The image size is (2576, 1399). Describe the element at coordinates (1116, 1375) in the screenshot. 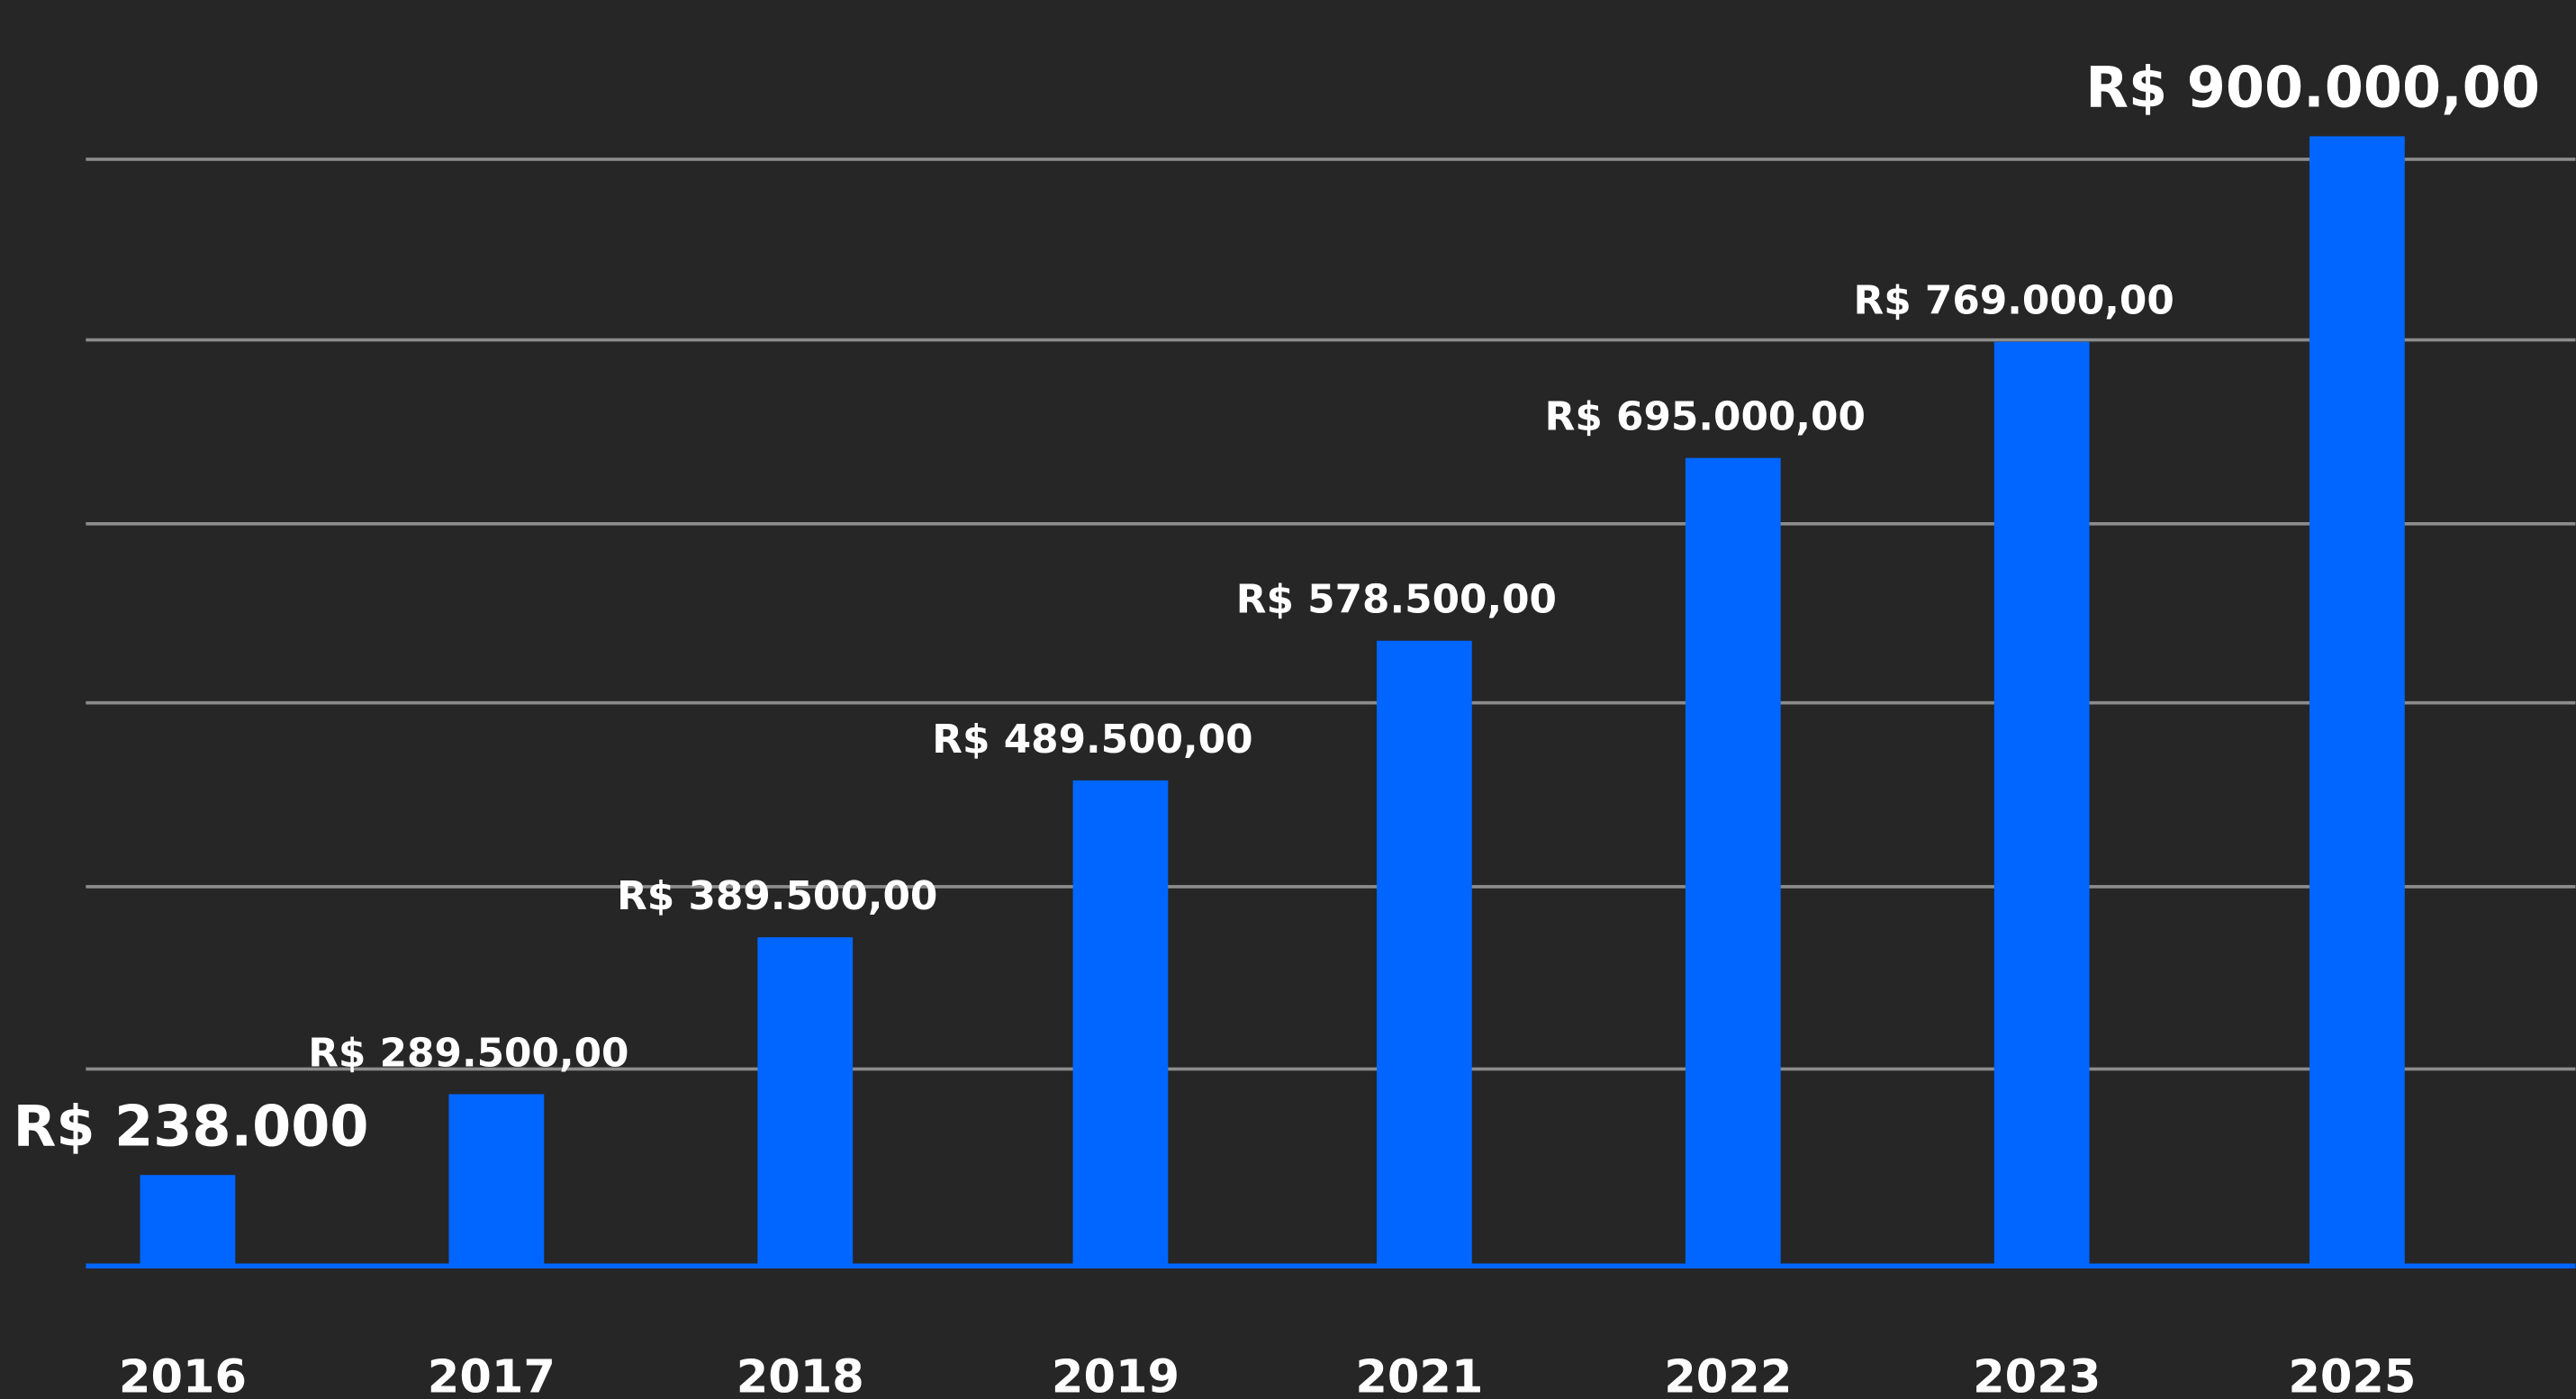

I see `x-tick-label: 2019` at that location.